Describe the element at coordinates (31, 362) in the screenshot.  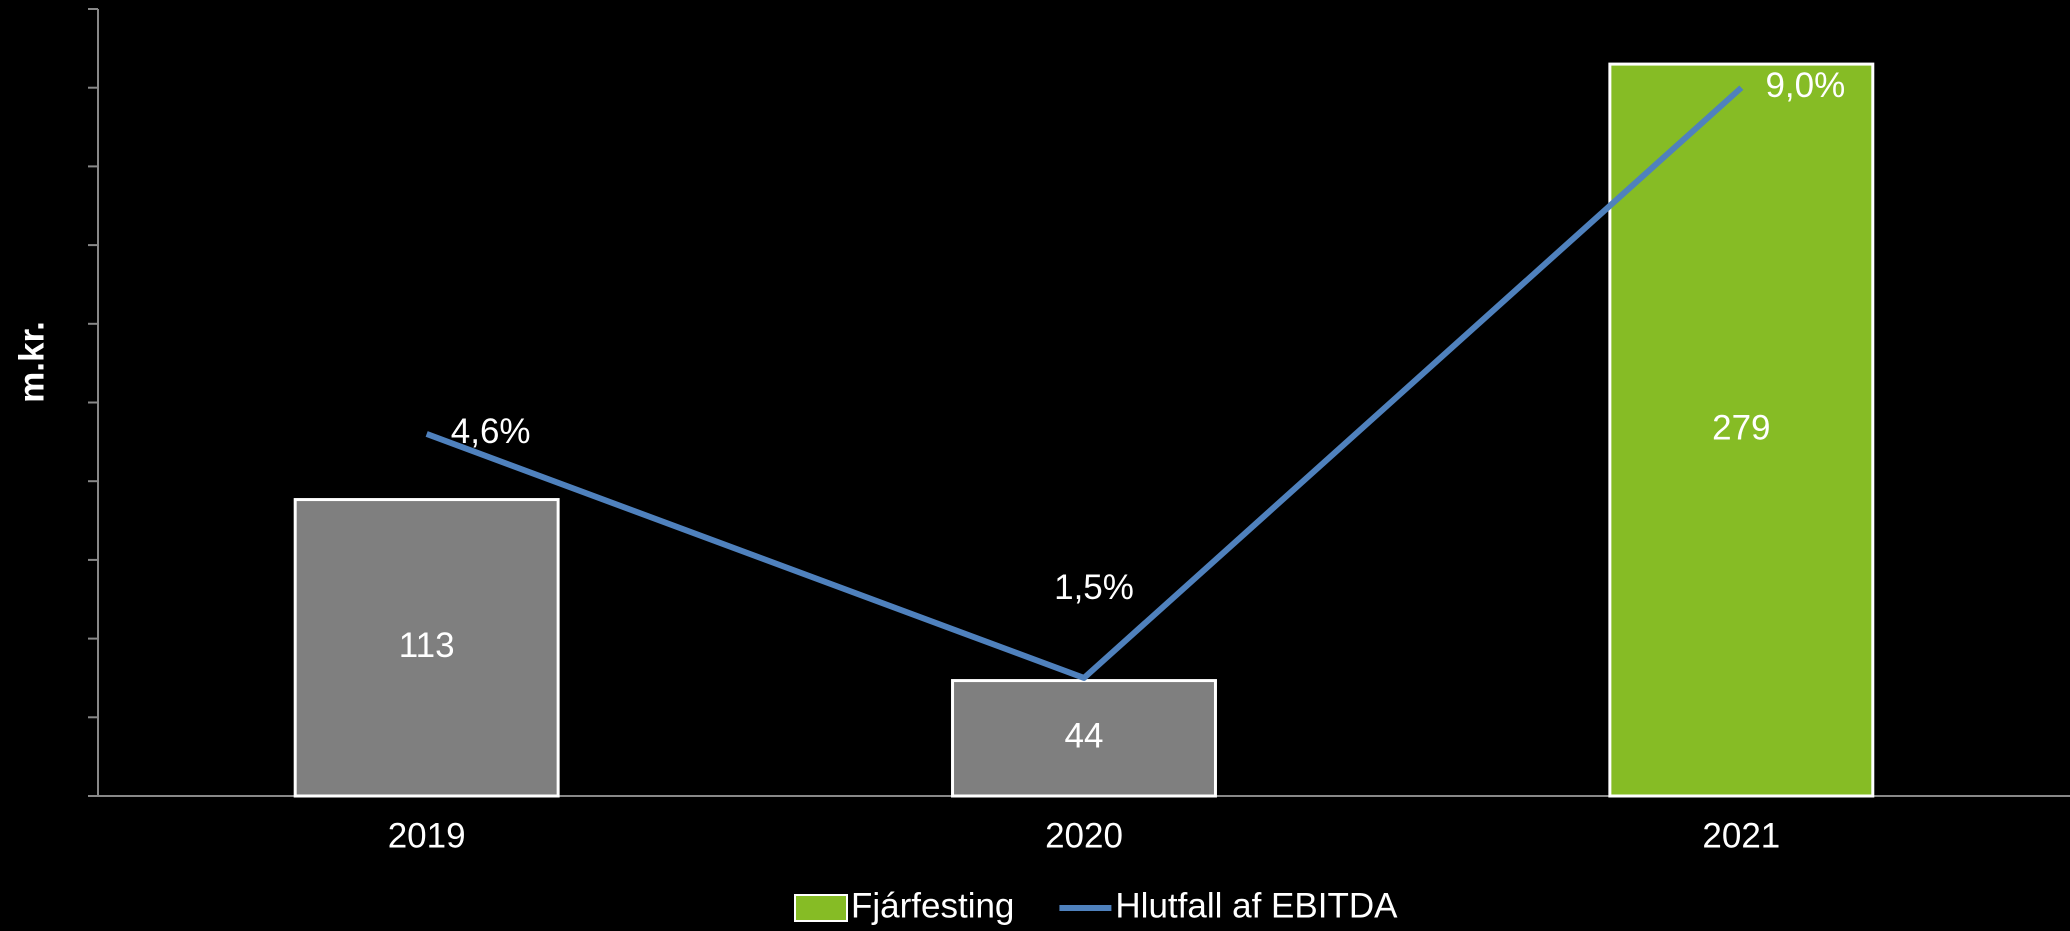
I see `y-axis-label: m.kr.` at that location.